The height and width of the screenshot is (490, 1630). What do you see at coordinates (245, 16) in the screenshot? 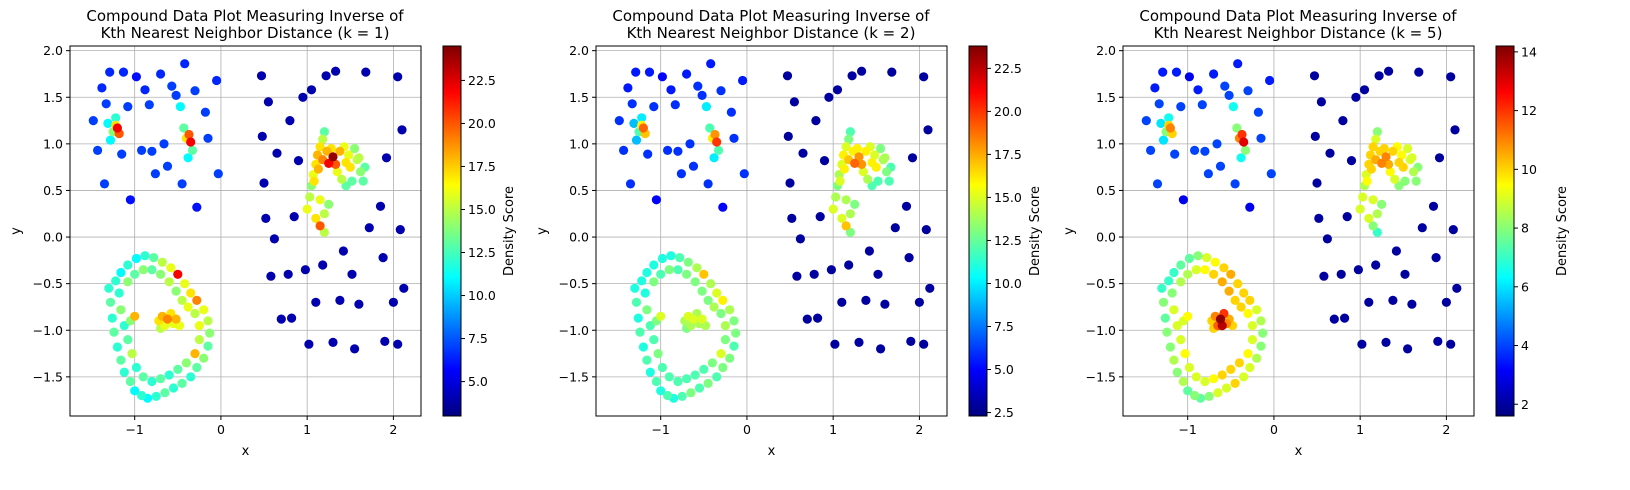
I see `chart-title-line: Compound Data Plot Measuring Inverse of` at bounding box center [245, 16].